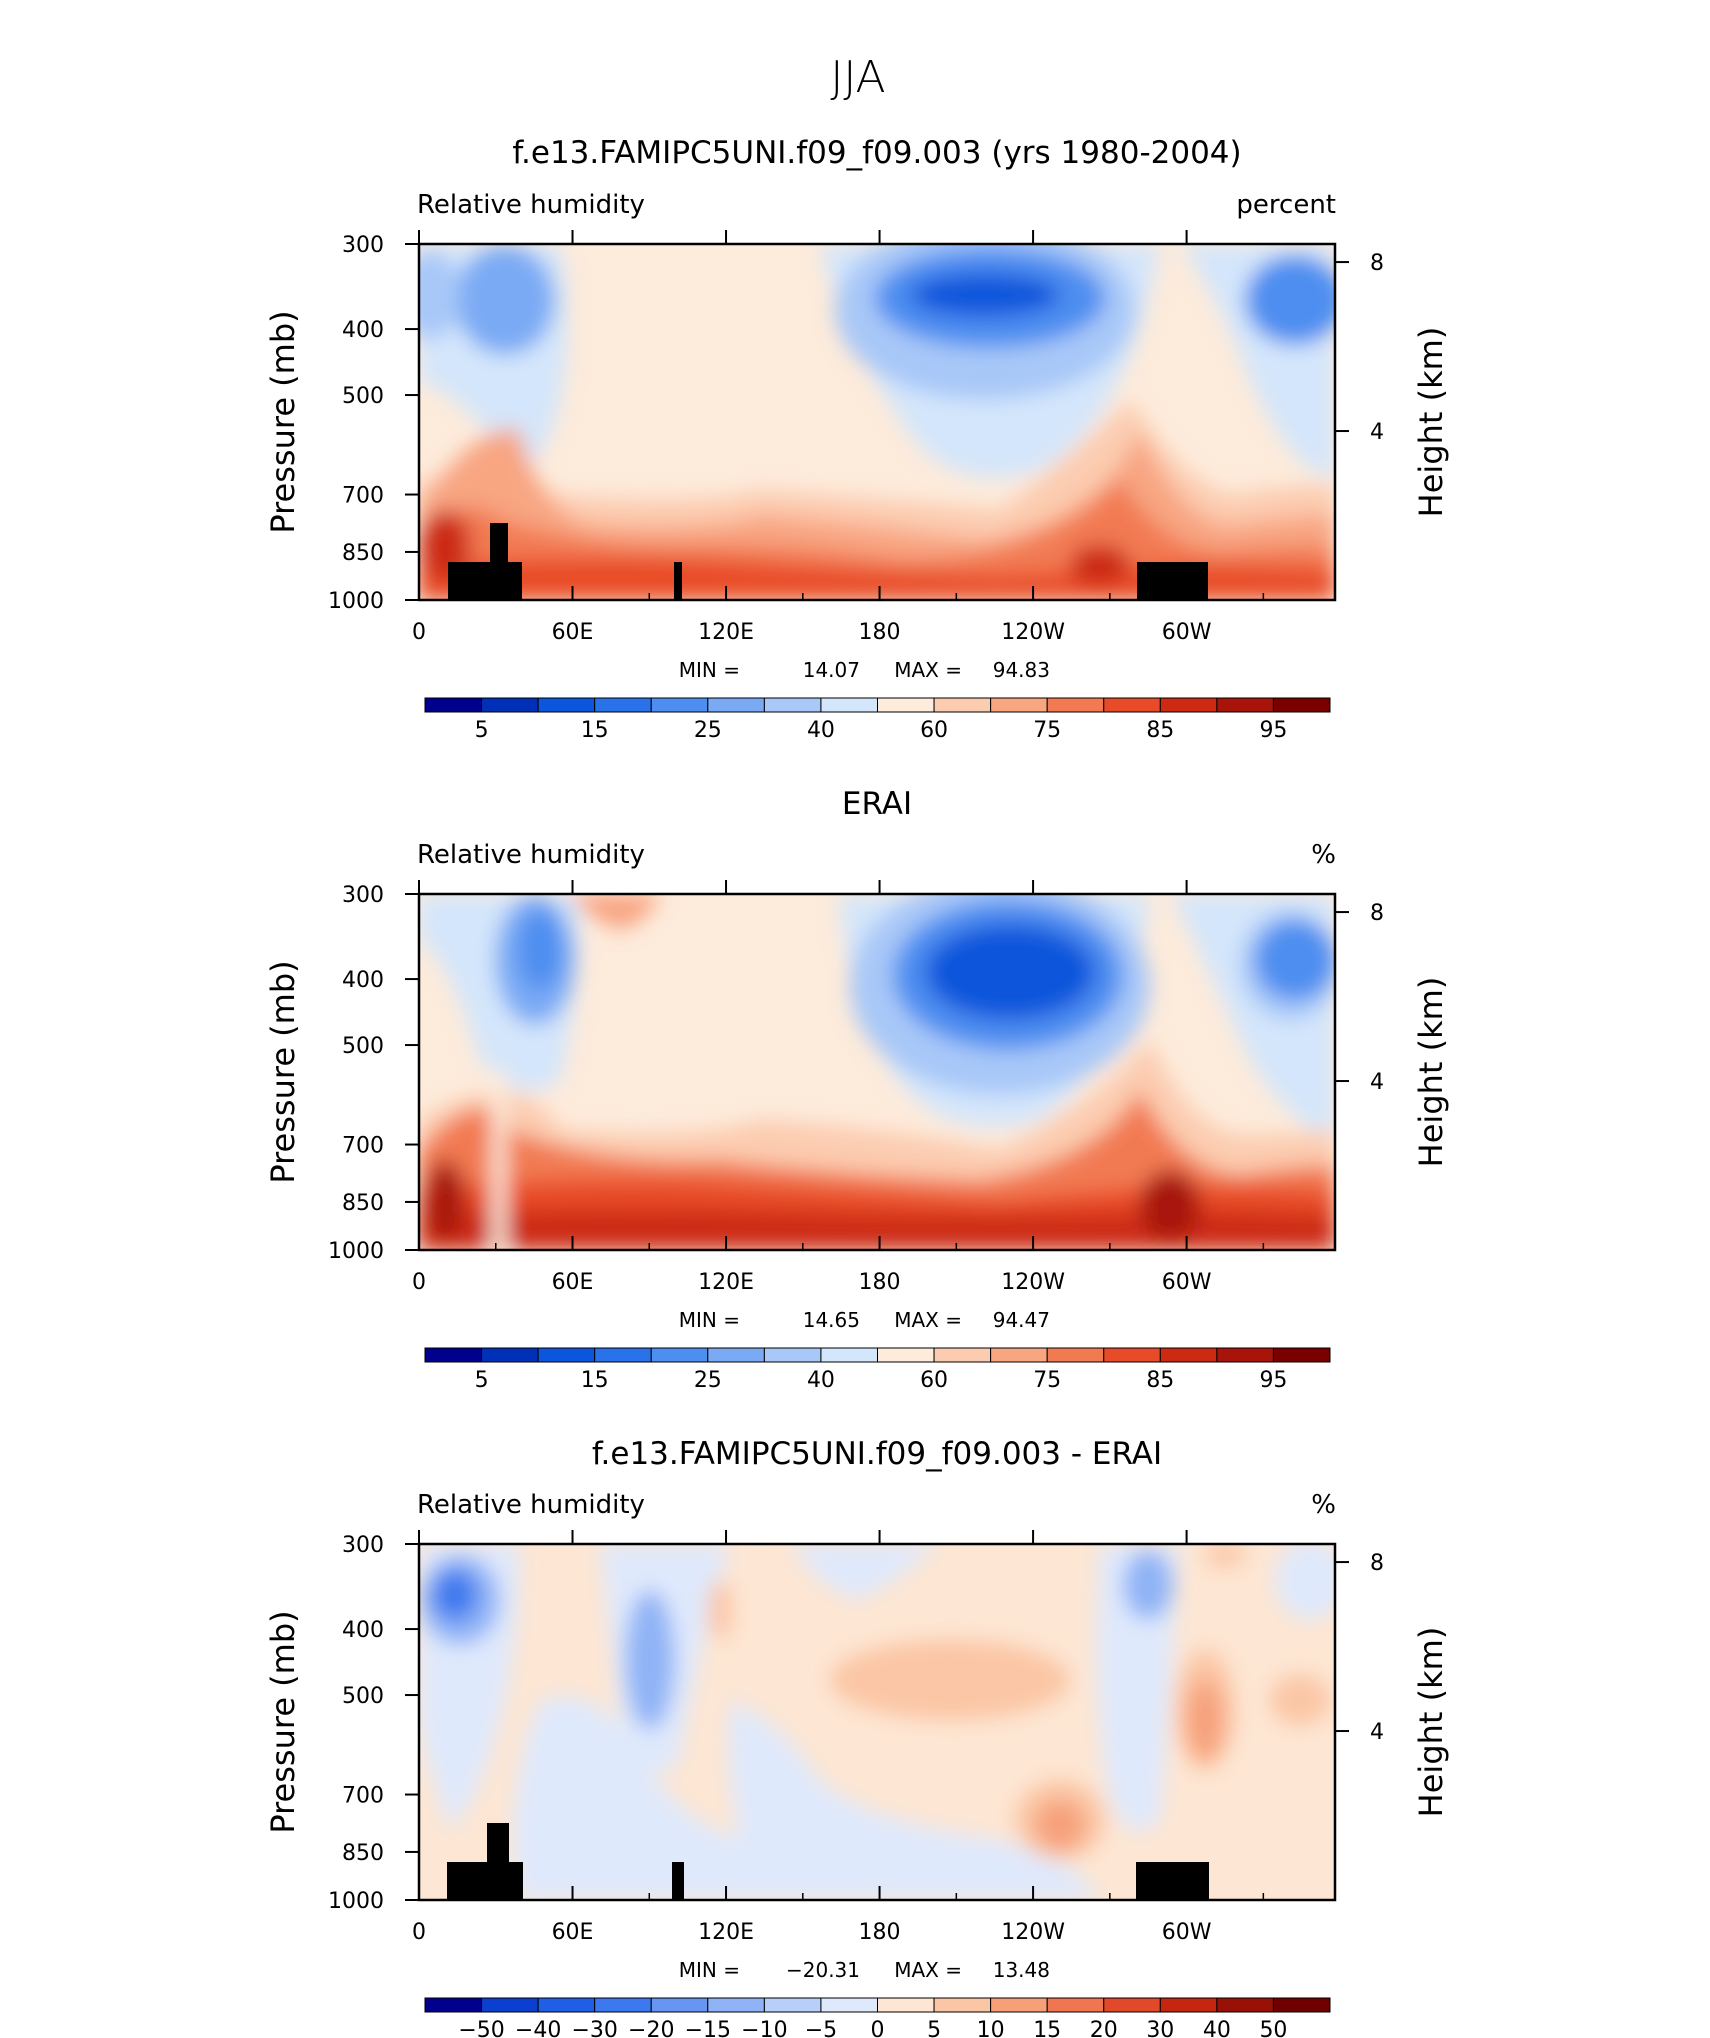 This screenshot has height=2038, width=1710. What do you see at coordinates (1021, 670) in the screenshot?
I see `max-value: 94.83` at bounding box center [1021, 670].